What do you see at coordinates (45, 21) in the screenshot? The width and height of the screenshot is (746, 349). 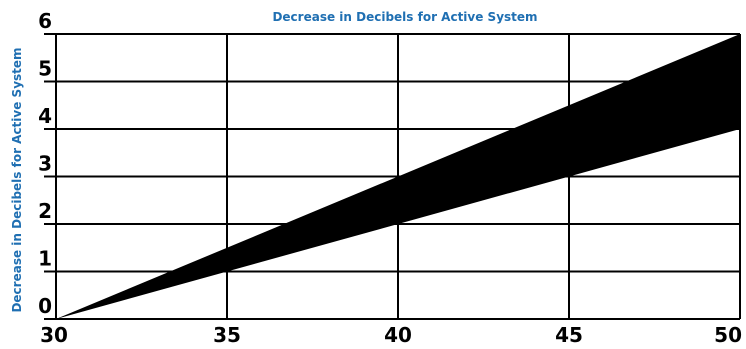 I see `y-tick-label-6: 6` at bounding box center [45, 21].